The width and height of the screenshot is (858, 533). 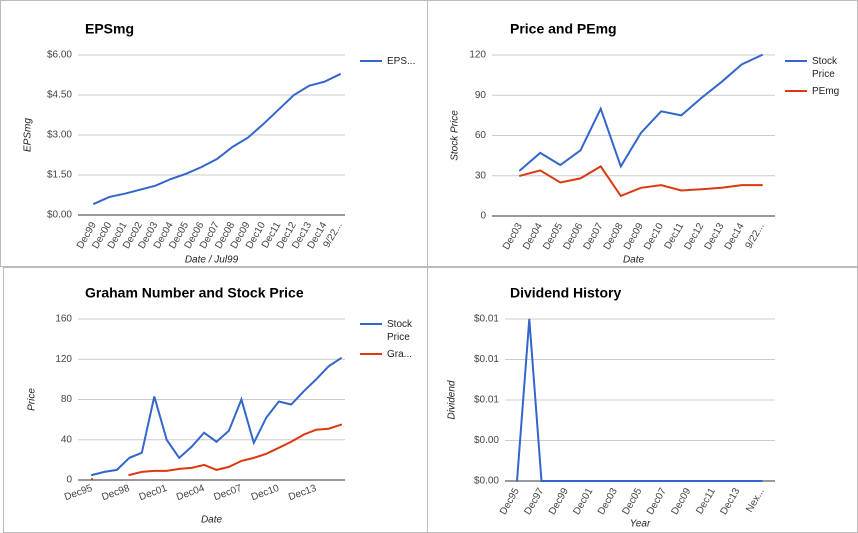 I want to click on x-axis-title: Date / Jul99, so click(x=212, y=260).